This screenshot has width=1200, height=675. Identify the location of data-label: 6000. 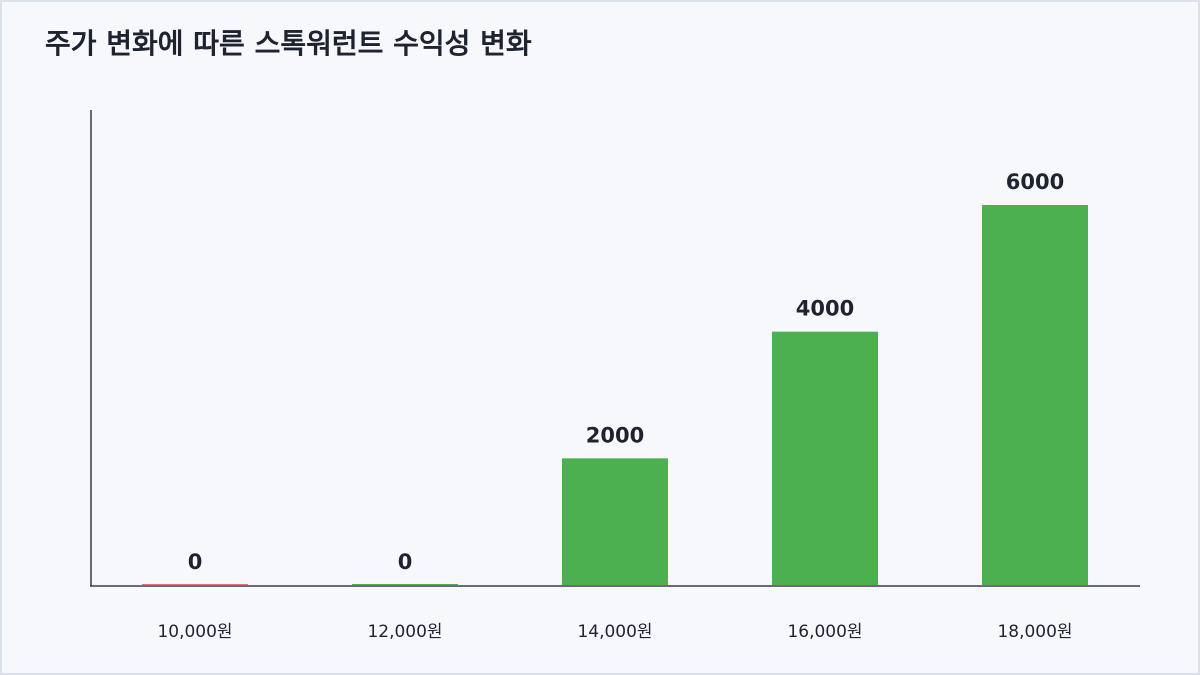
(1035, 182).